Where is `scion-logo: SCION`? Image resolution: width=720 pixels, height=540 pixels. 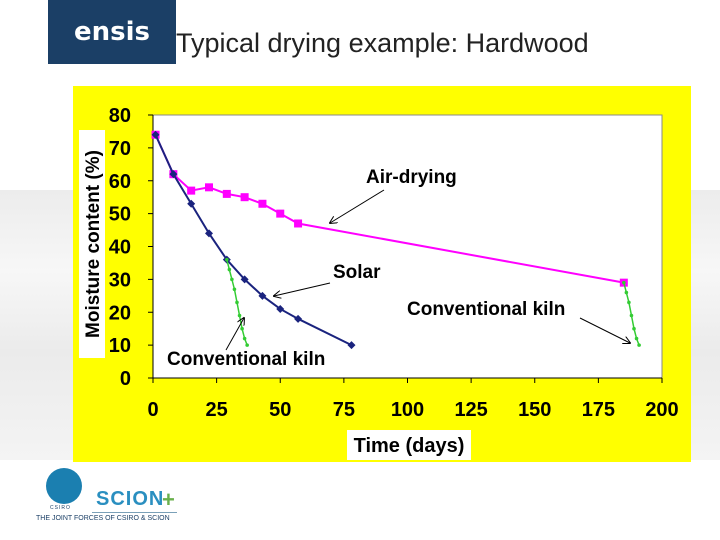 scion-logo: SCION is located at coordinates (130, 499).